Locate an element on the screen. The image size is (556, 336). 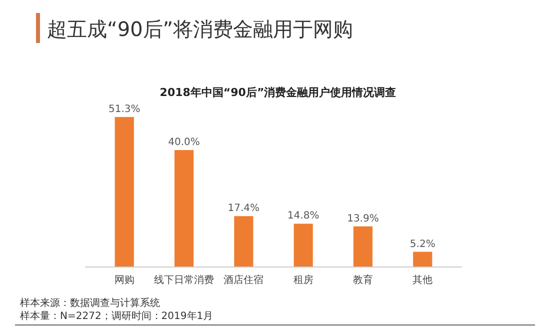
x-tick-label: 酒店住宿 is located at coordinates (244, 280).